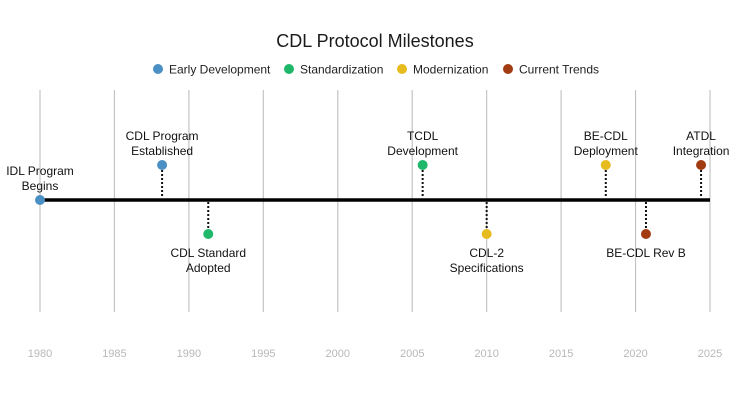 The height and width of the screenshot is (400, 750). What do you see at coordinates (162, 143) in the screenshot?
I see `event-label-1: CDL Program Established` at bounding box center [162, 143].